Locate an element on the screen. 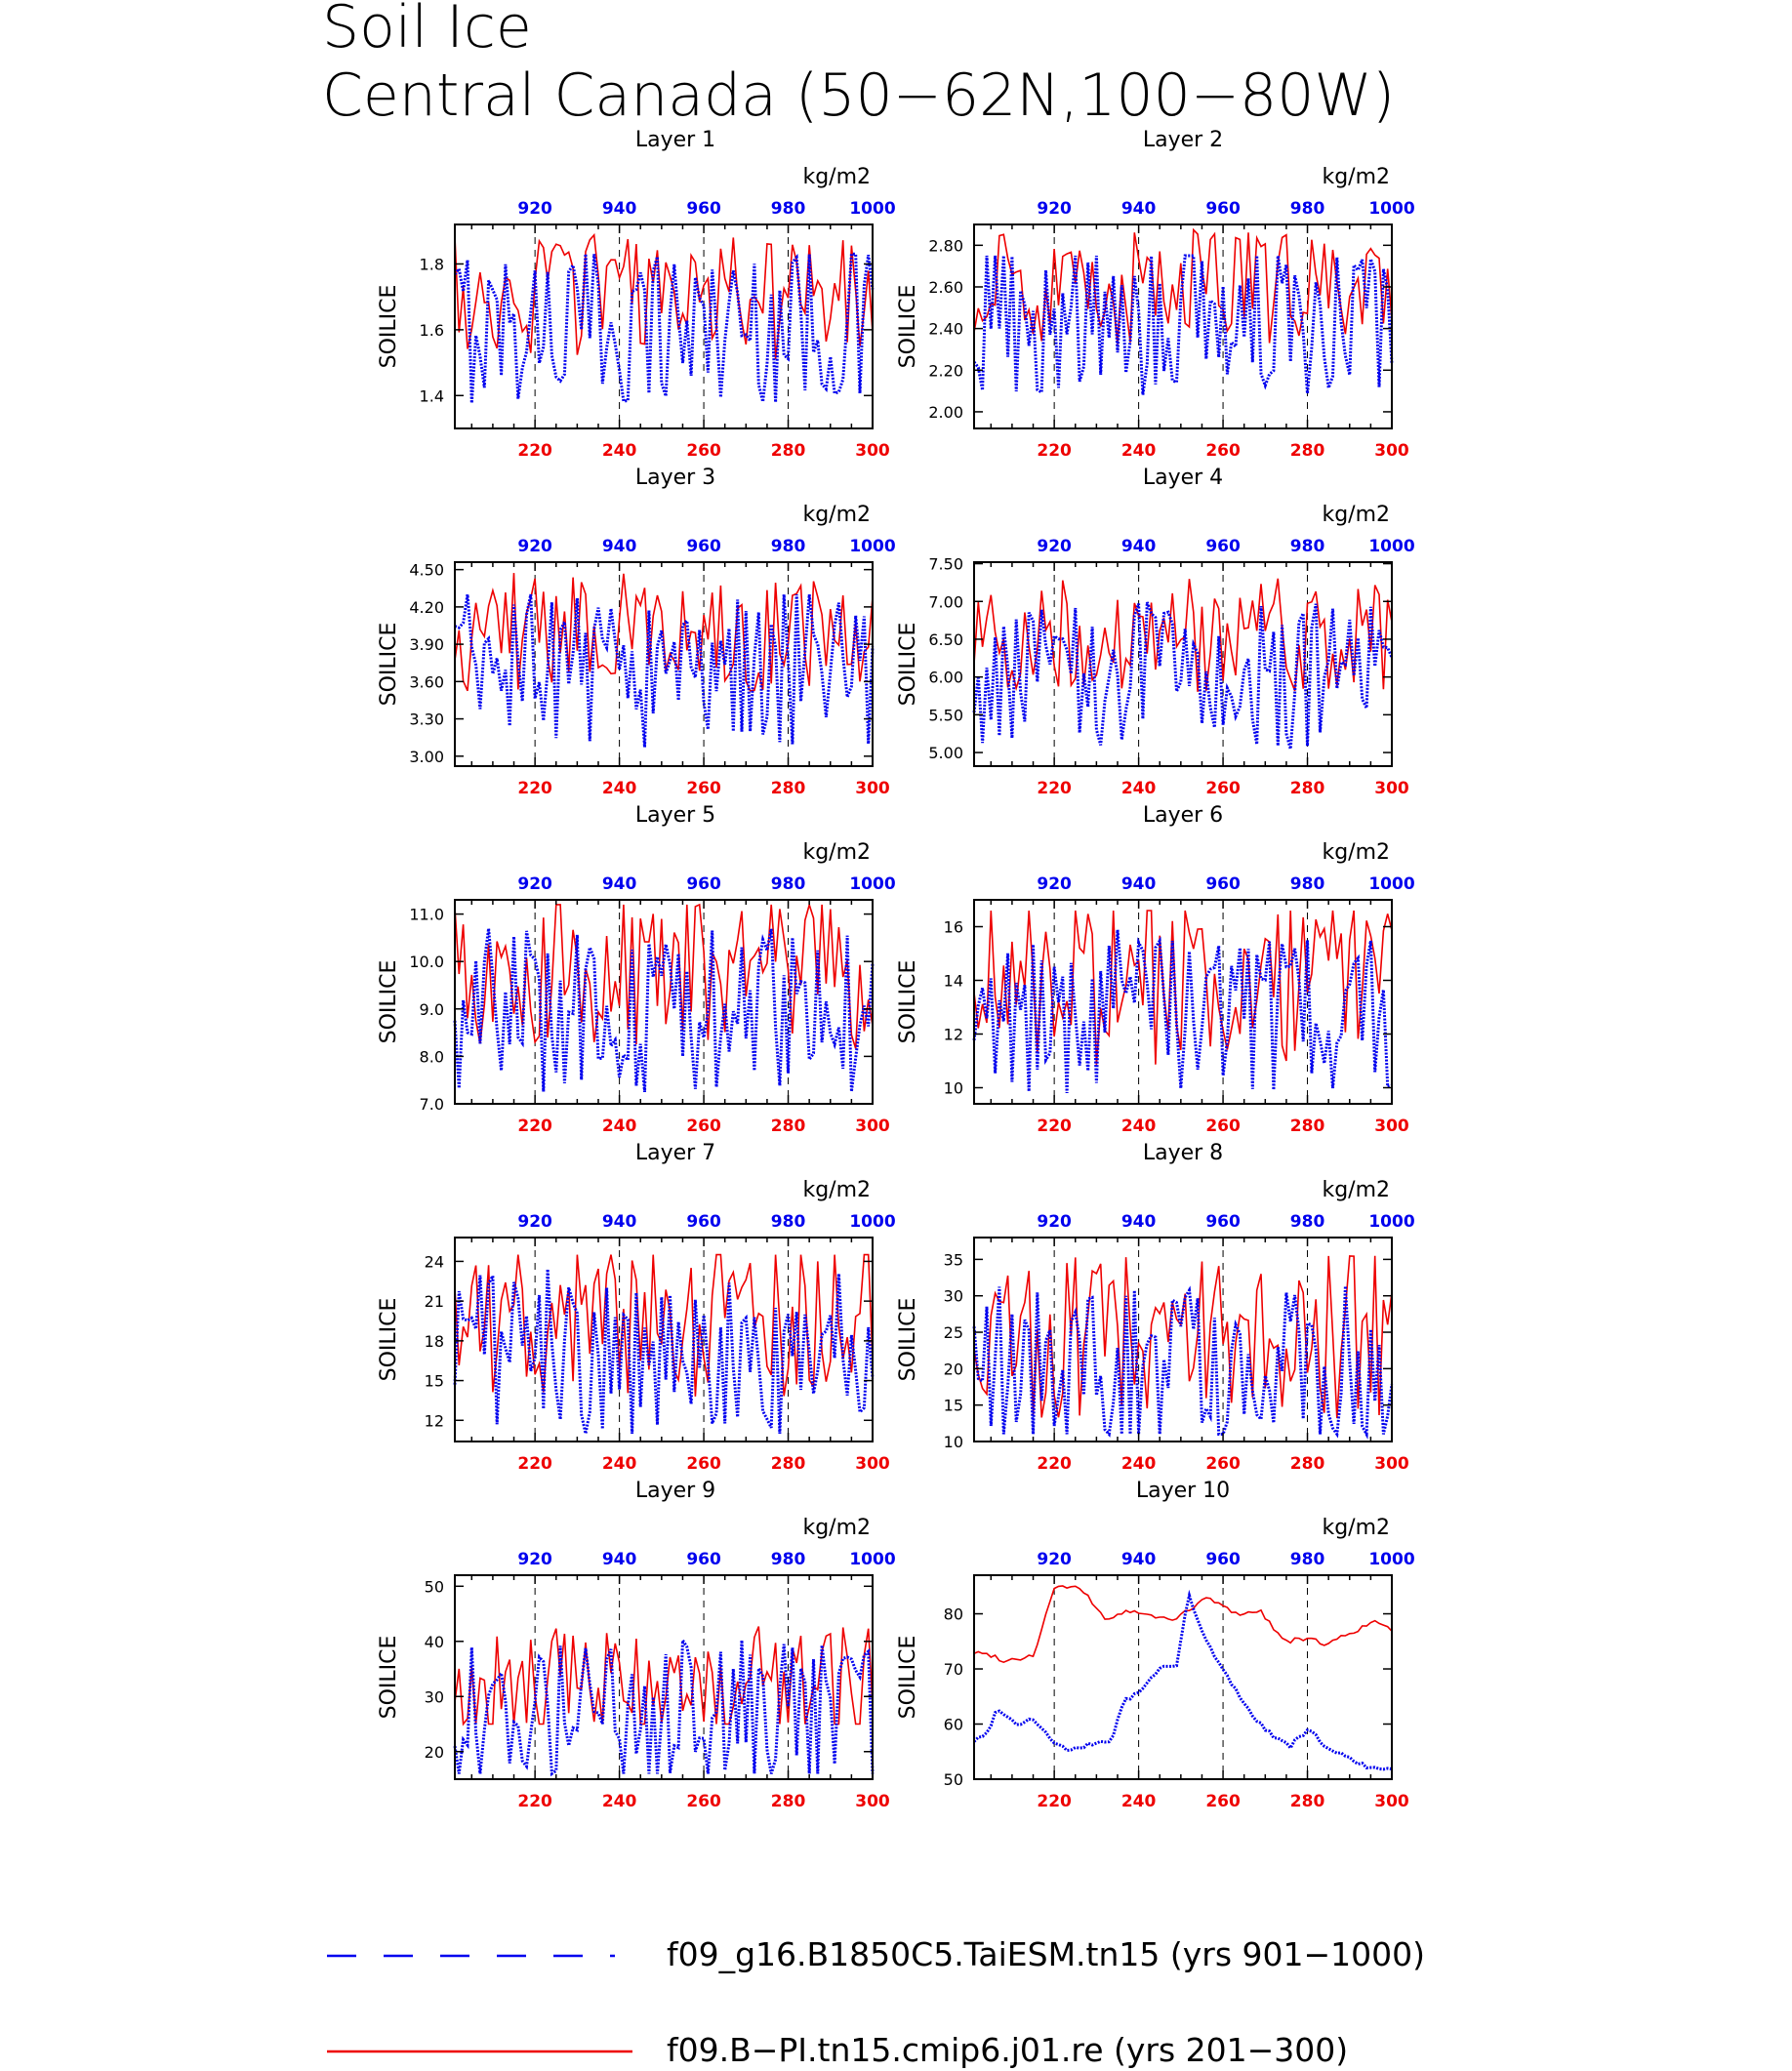 Image resolution: width=1792 pixels, height=2071 pixels. y-tick-label: 2.40 is located at coordinates (945, 329).